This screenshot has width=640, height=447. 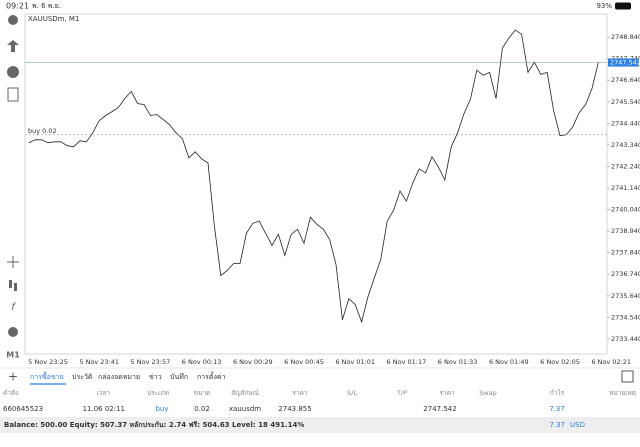 I want to click on column-header: สัญลักษณ์, so click(x=245, y=393).